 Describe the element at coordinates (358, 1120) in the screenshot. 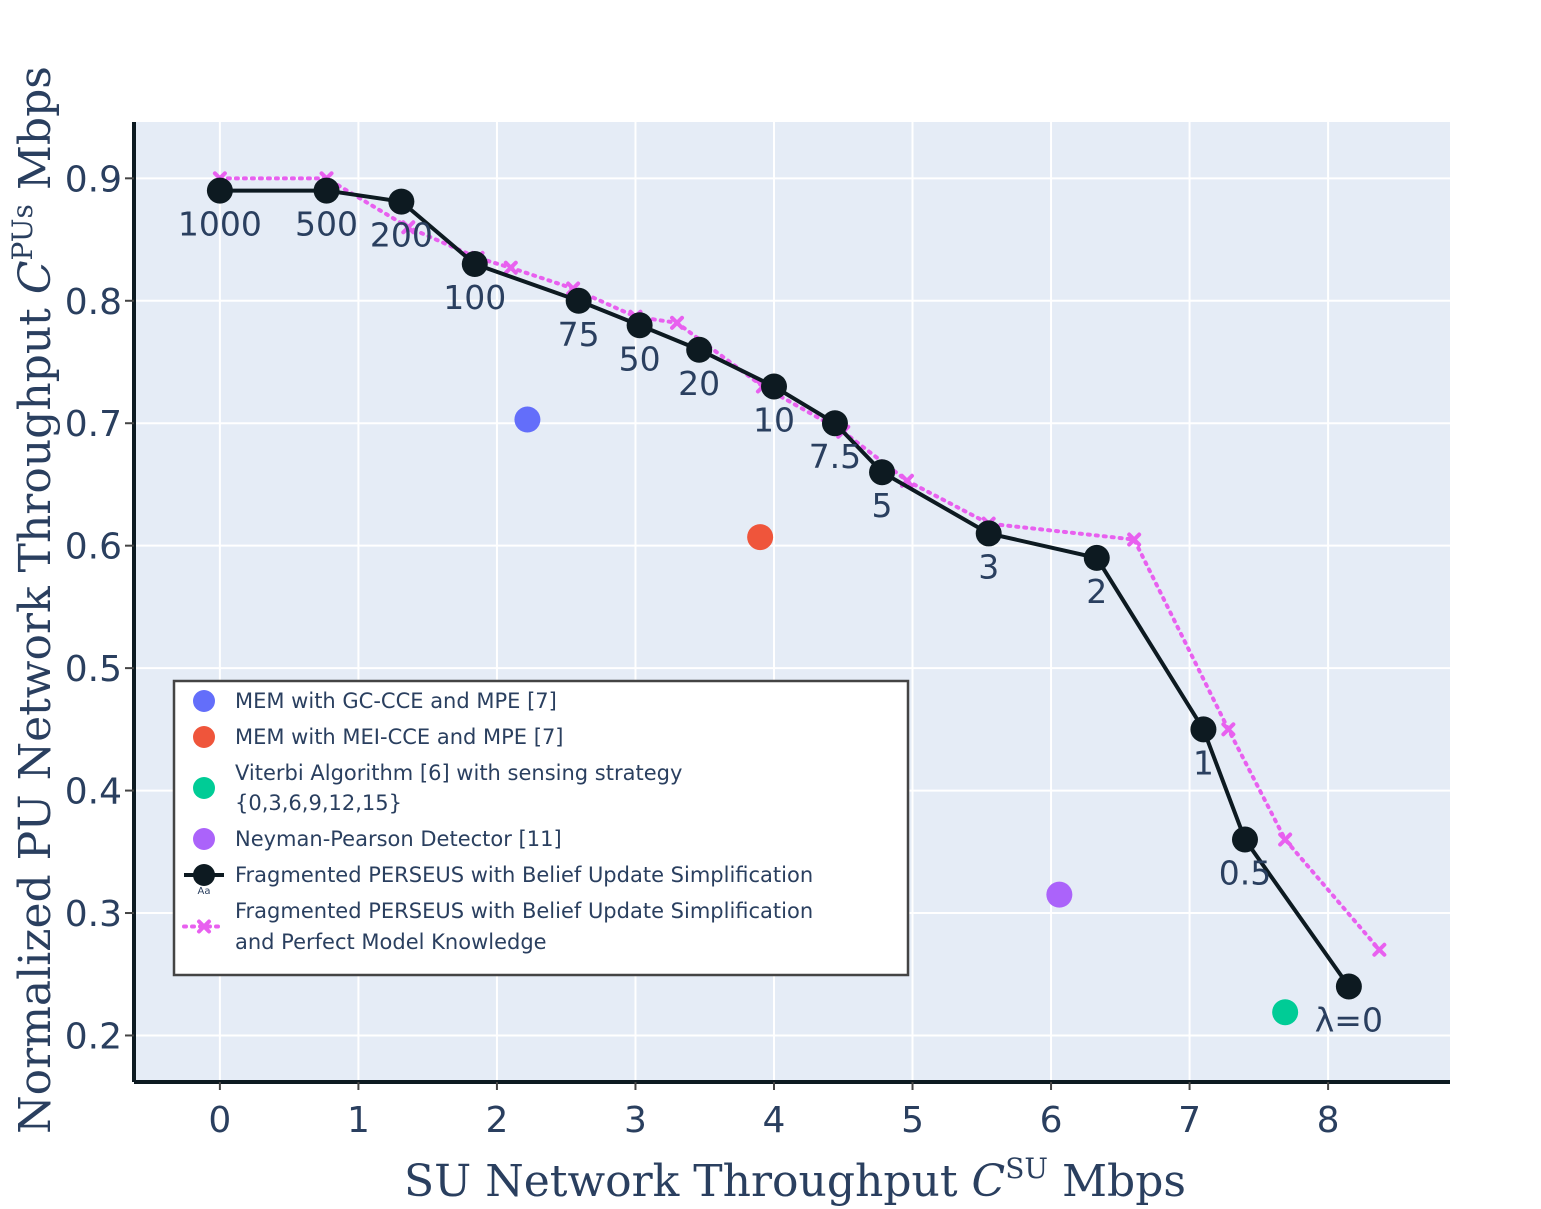

I see `x-tick-label: 1` at that location.